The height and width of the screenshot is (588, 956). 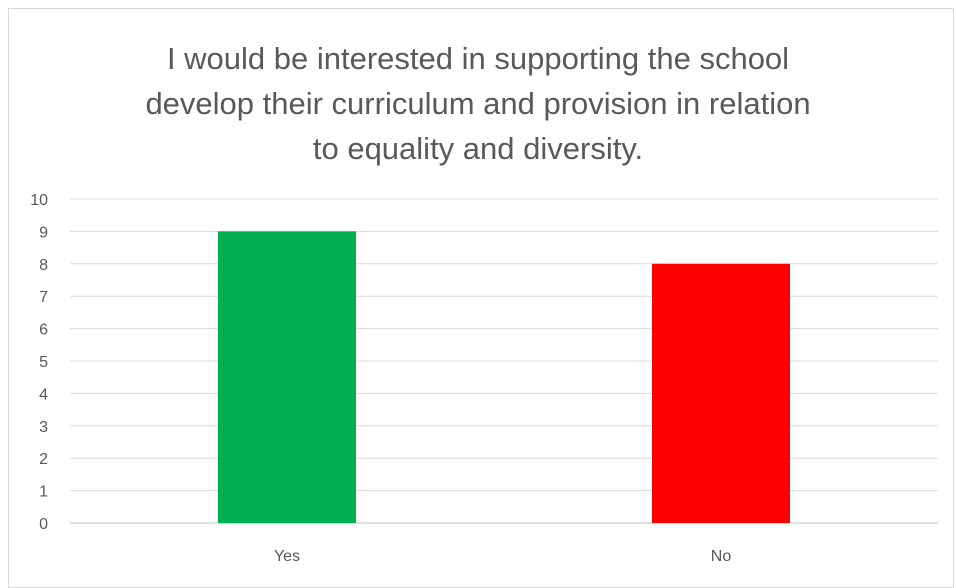 I want to click on bar-no, so click(x=721, y=393).